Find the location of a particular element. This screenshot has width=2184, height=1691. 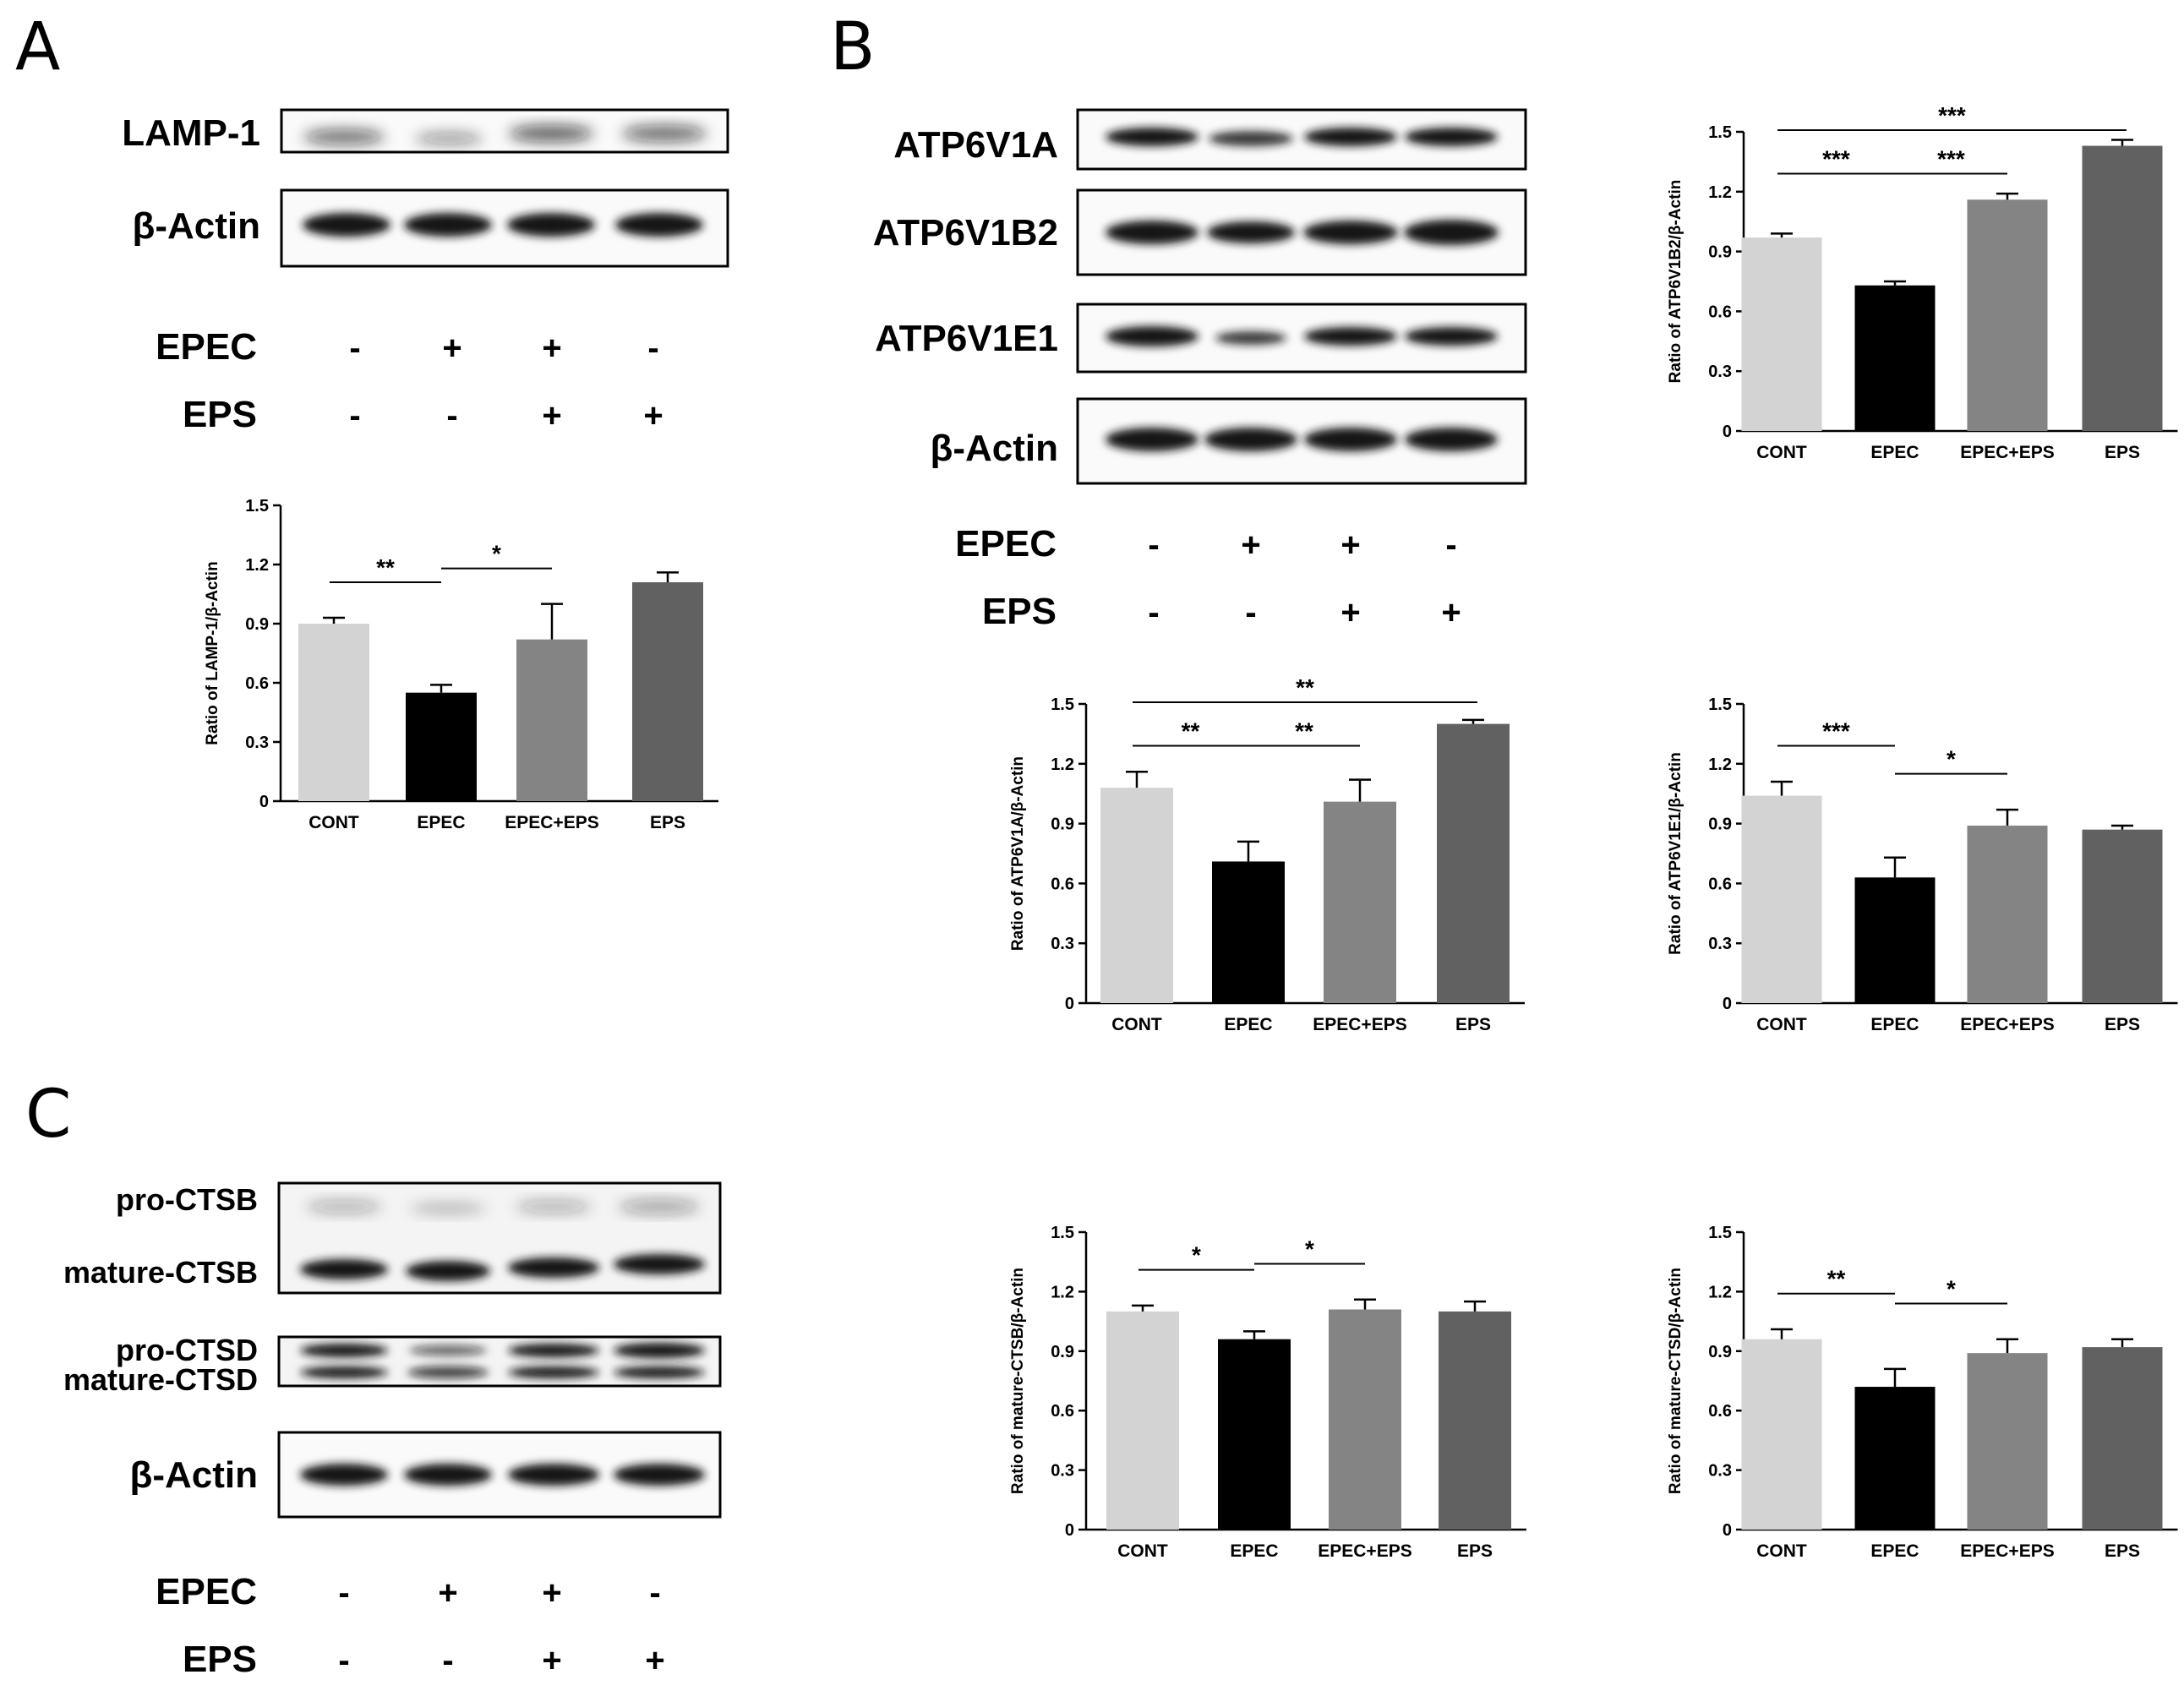

blot-label-atp6v1e1: ATP6V1E1 is located at coordinates (966, 338).